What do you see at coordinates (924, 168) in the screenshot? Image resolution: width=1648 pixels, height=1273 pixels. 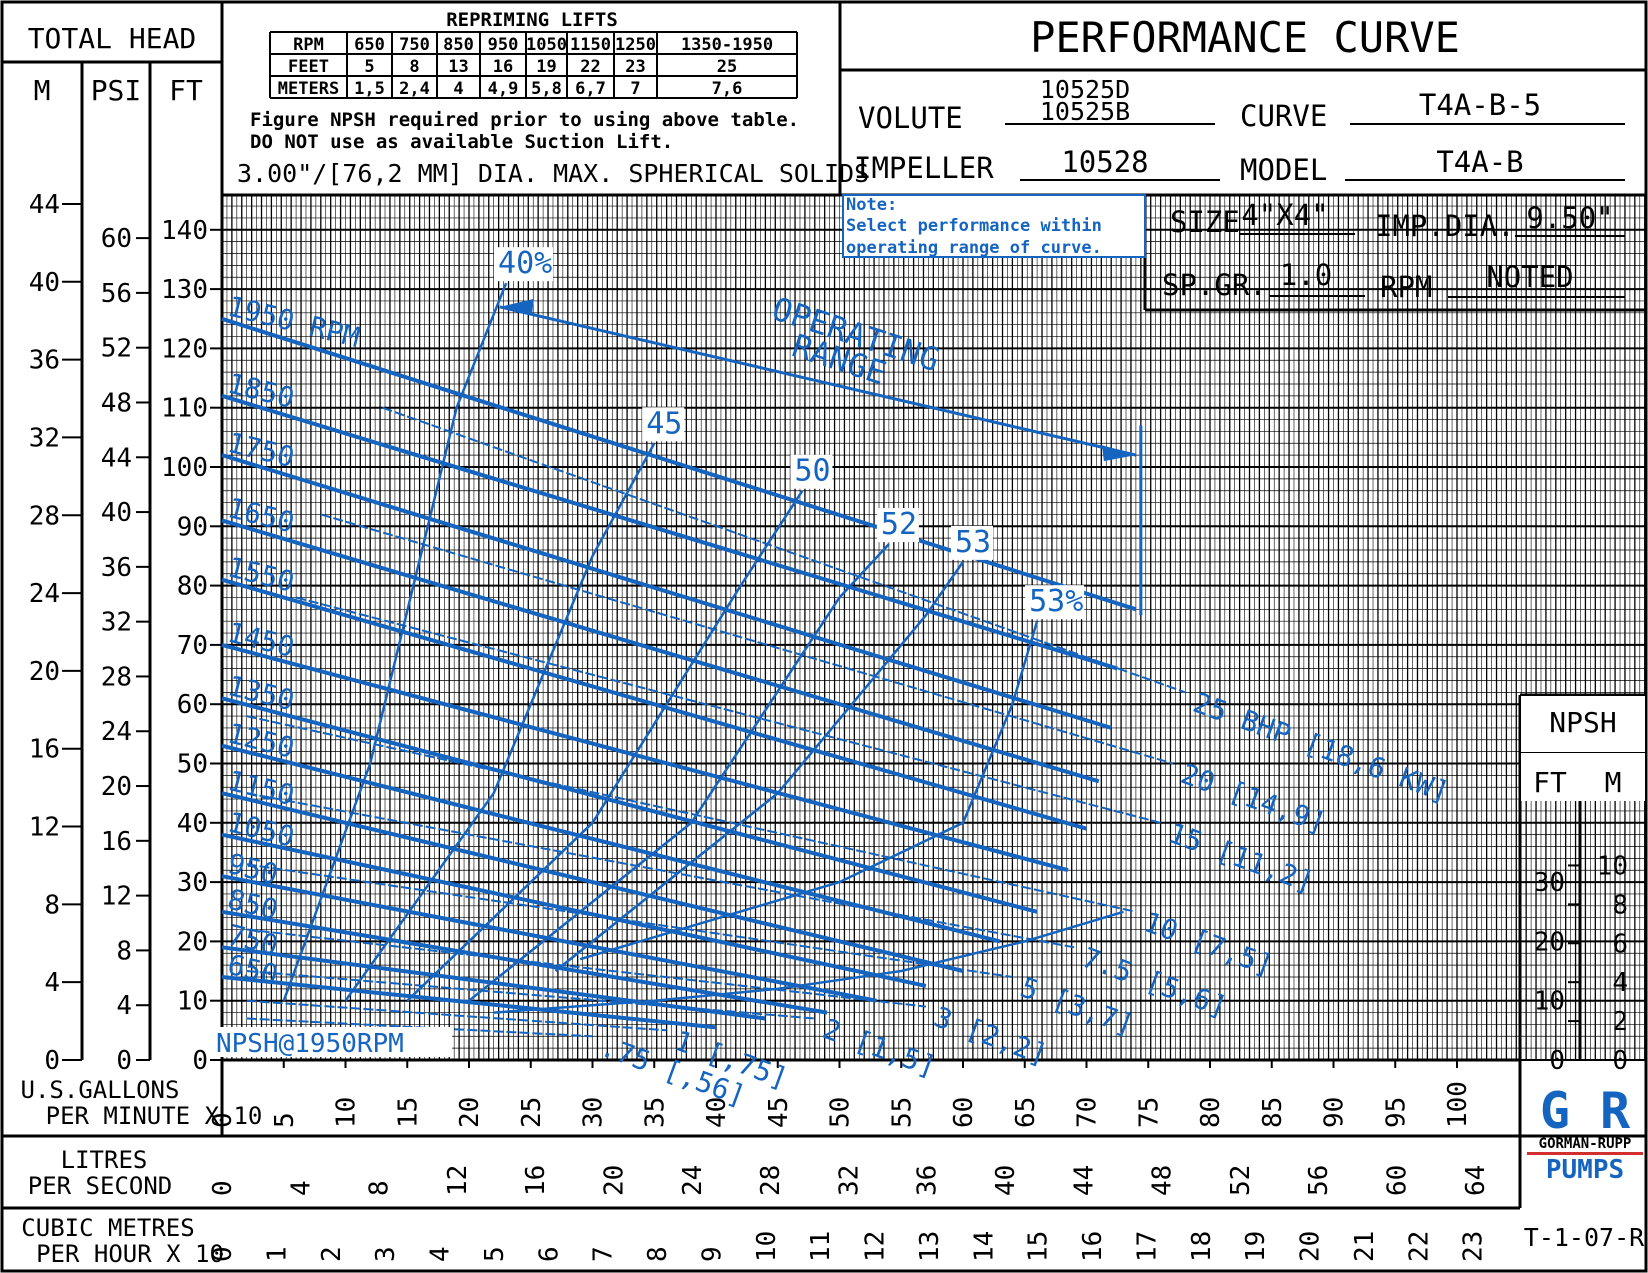 I see `impeller-label: IMPELLER` at bounding box center [924, 168].